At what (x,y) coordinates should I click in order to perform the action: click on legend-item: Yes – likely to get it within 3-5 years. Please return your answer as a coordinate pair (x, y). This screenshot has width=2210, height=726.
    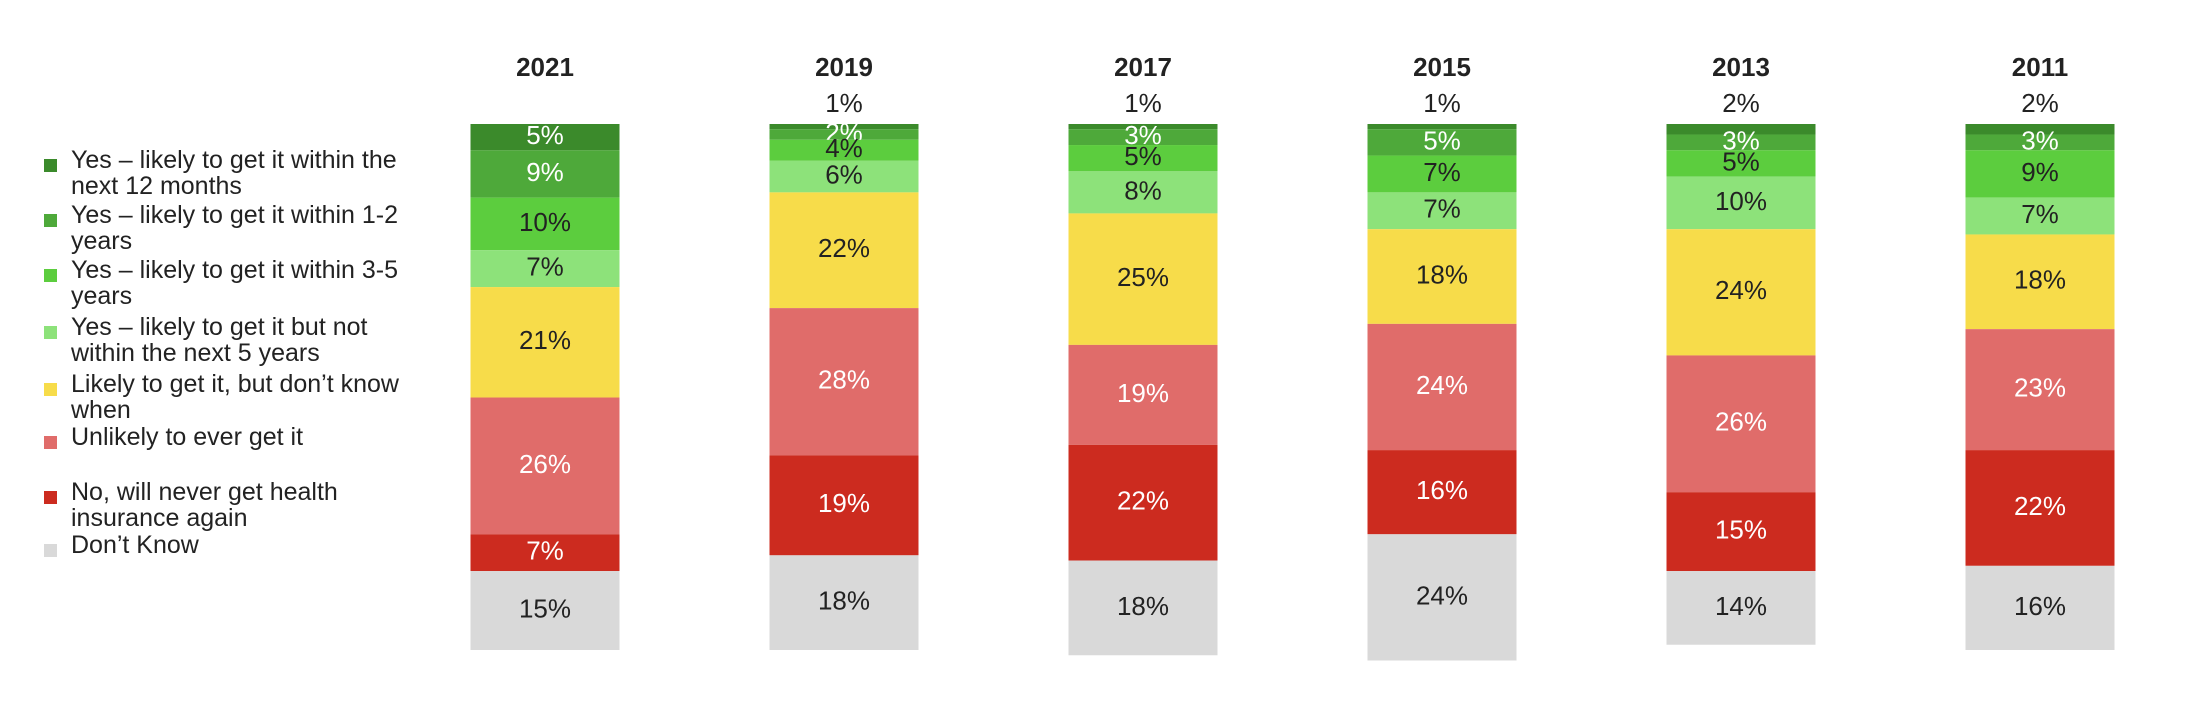
    Looking at the image, I should click on (234, 283).